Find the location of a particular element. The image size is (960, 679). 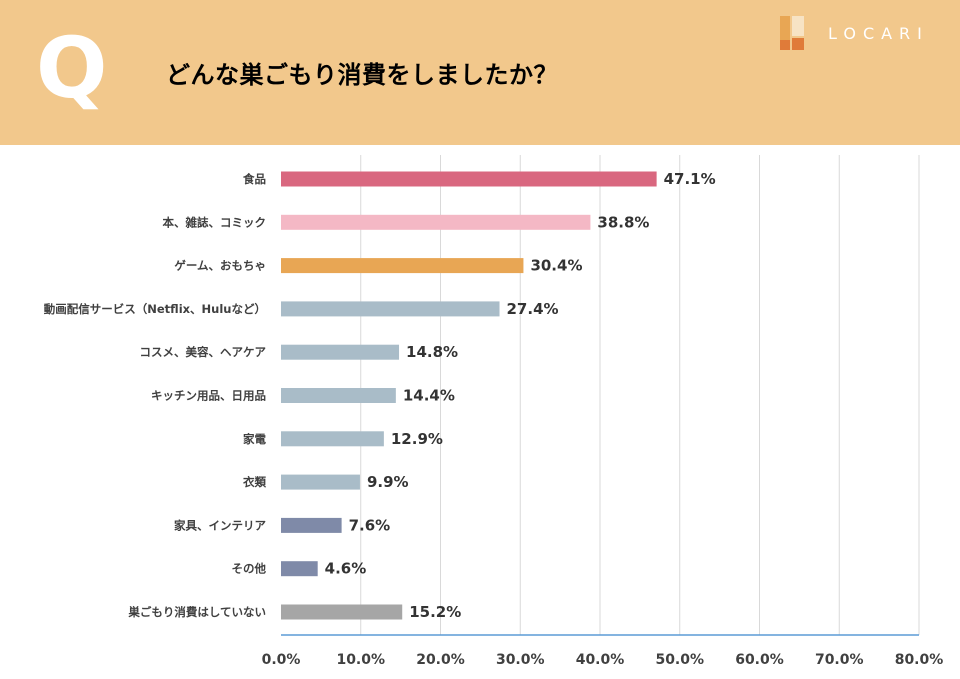

question-title: どんな巣ごもり消費をしましたか？ is located at coordinates (362, 75).